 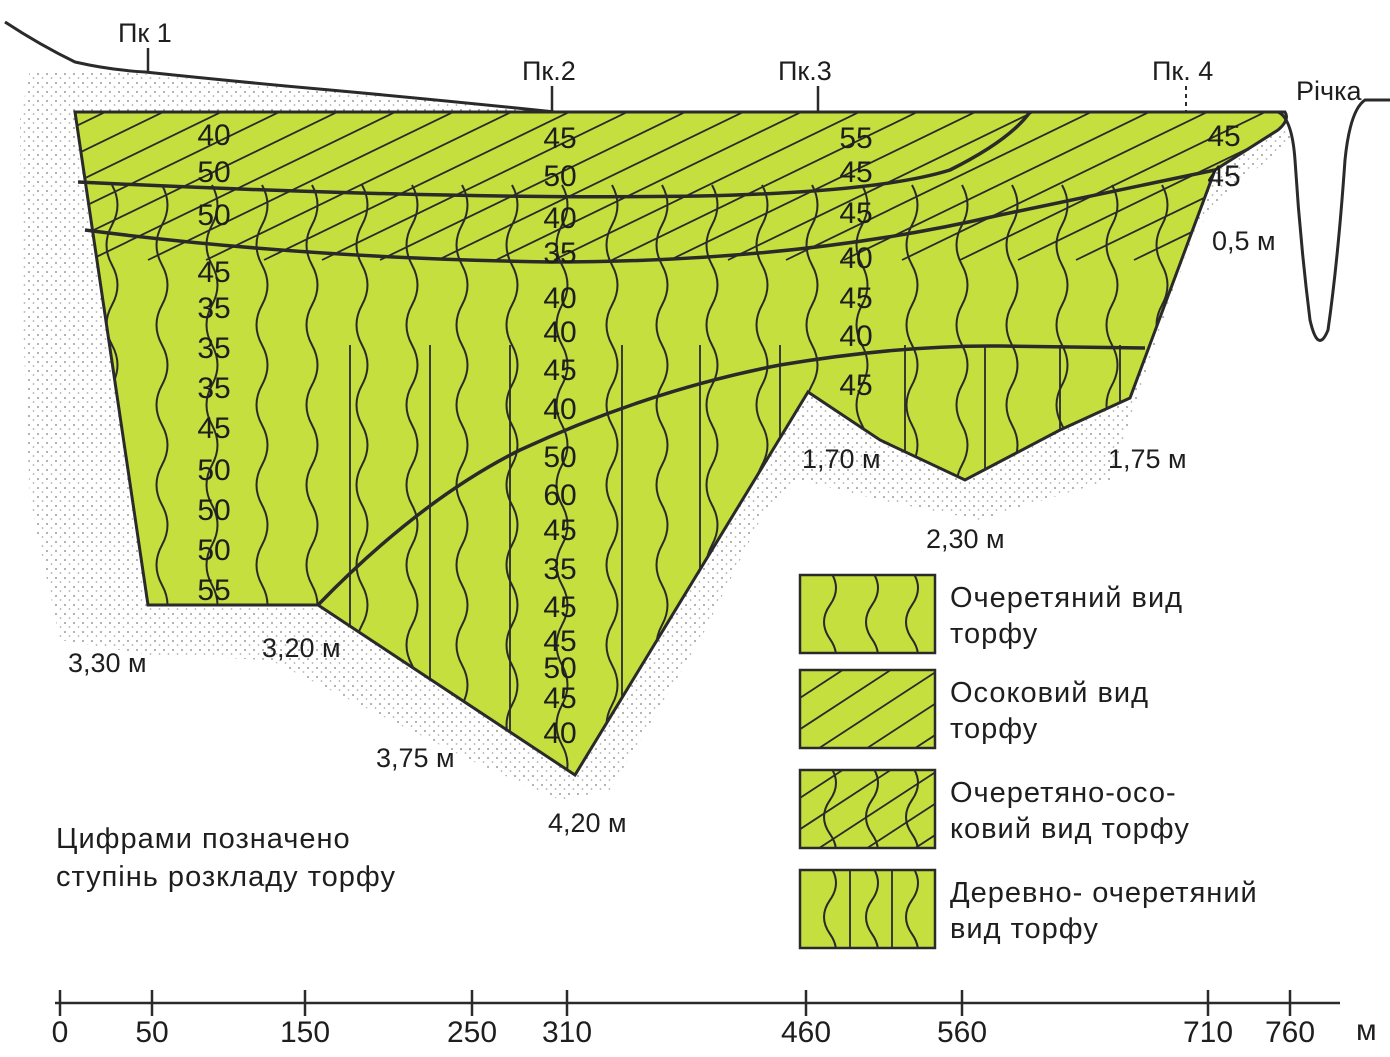 I want to click on picket-label-2: Пк.2, so click(x=549, y=71).